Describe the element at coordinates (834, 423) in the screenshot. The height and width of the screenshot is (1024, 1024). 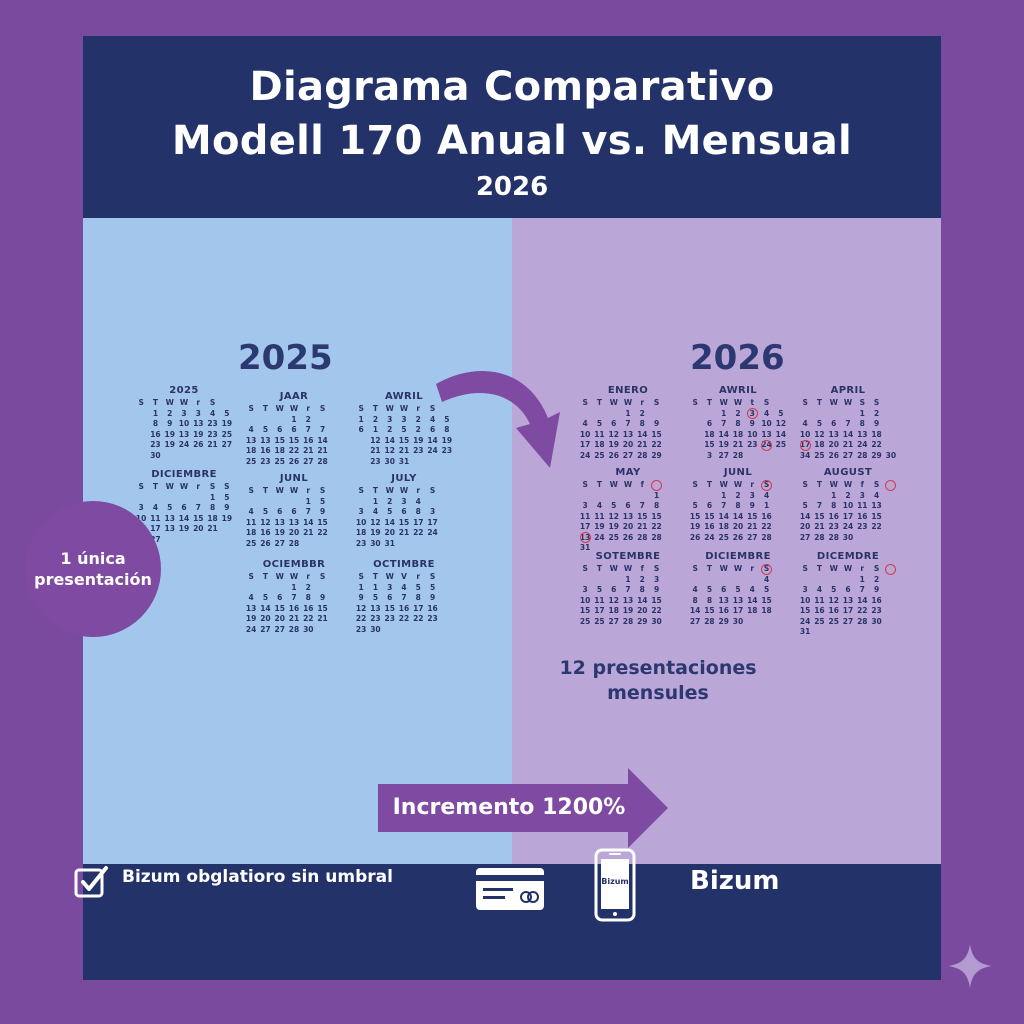
I see `calendar-day: 6` at that location.